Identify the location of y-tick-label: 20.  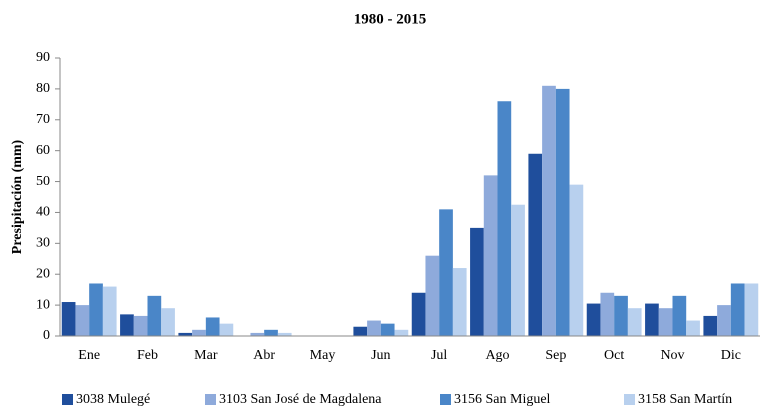
(43, 273).